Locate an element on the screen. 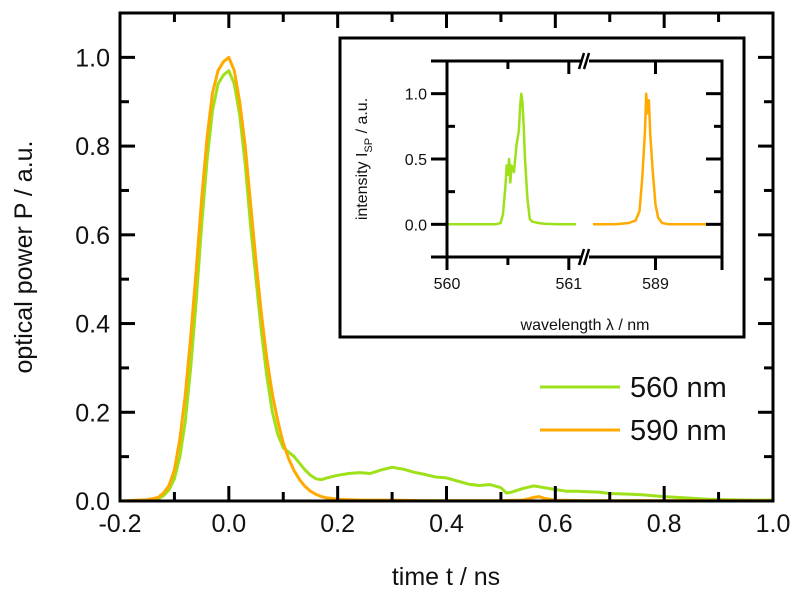 The width and height of the screenshot is (800, 603). inset-ticks is located at coordinates (577, 164).